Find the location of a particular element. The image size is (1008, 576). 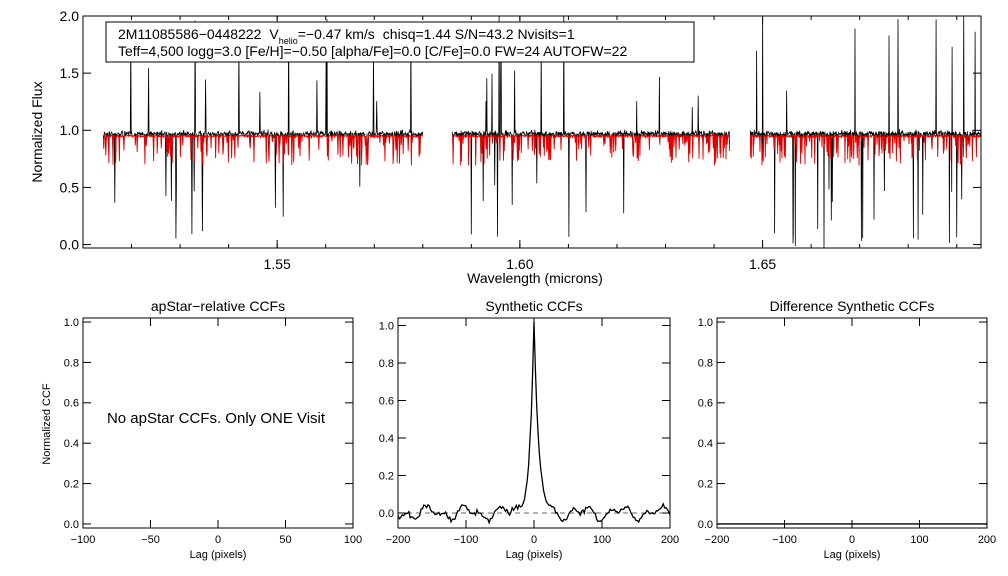

synthetic-ccf-ytick-label: 0.2 is located at coordinates (386, 476).